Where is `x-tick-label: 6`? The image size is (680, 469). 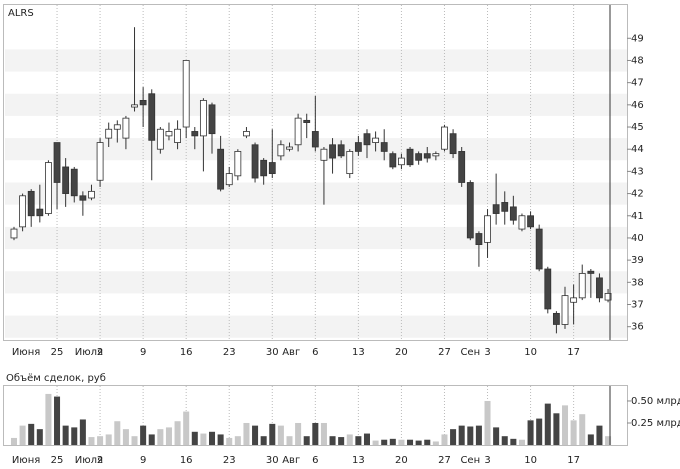
x-tick-label: 6 is located at coordinates (315, 460).